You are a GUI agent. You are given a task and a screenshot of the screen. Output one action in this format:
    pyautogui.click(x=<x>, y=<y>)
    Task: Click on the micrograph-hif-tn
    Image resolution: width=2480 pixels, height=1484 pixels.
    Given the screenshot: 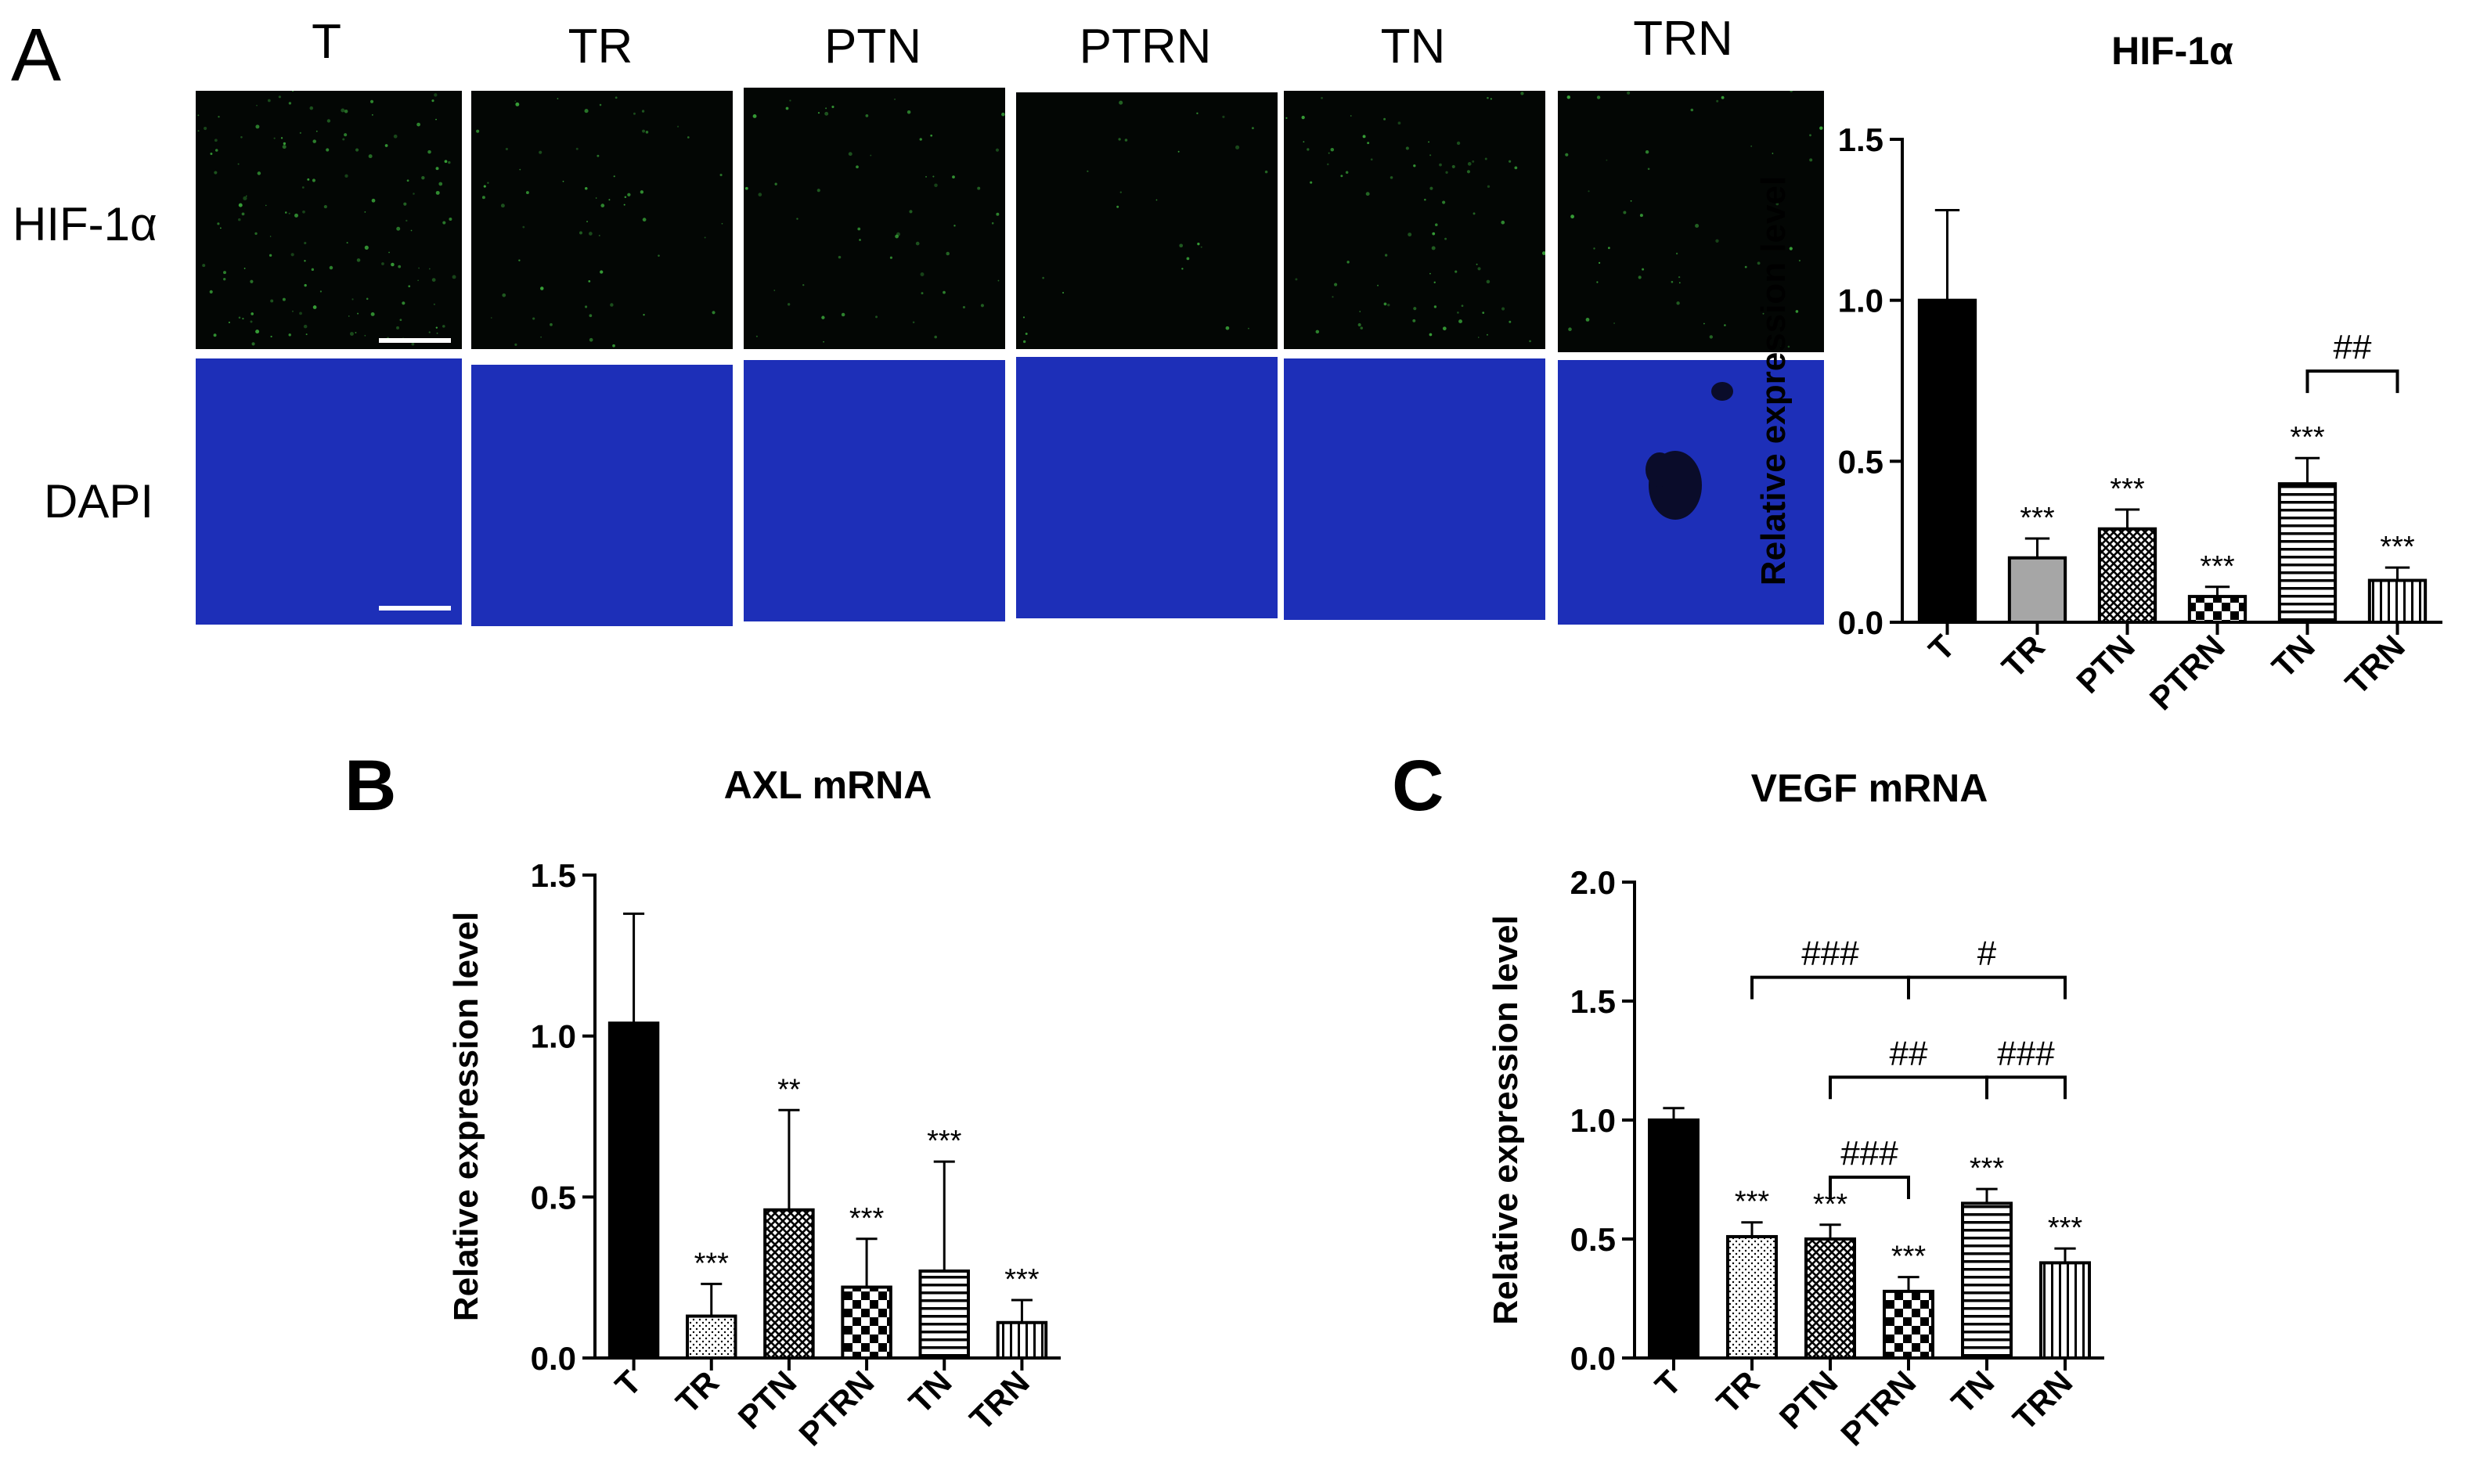 What is the action you would take?
    pyautogui.click(x=1414, y=220)
    